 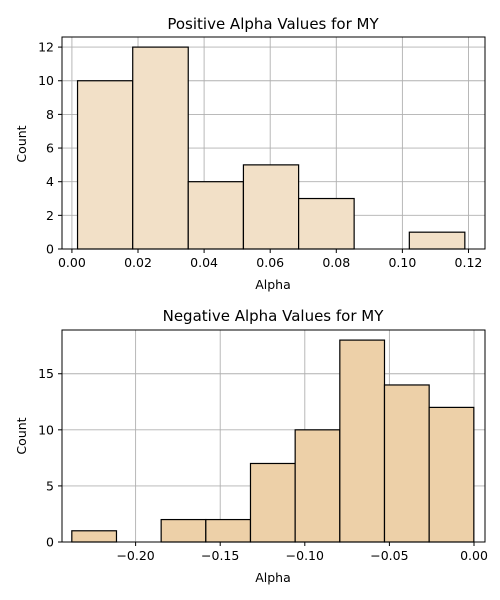 I want to click on x-tick-label: −0.10, so click(x=305, y=555).